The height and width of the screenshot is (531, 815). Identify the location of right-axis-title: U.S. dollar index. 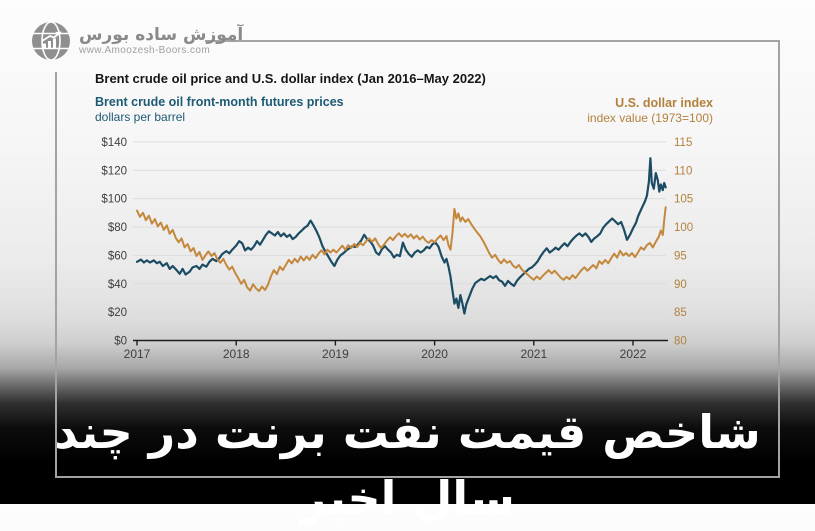
(664, 103).